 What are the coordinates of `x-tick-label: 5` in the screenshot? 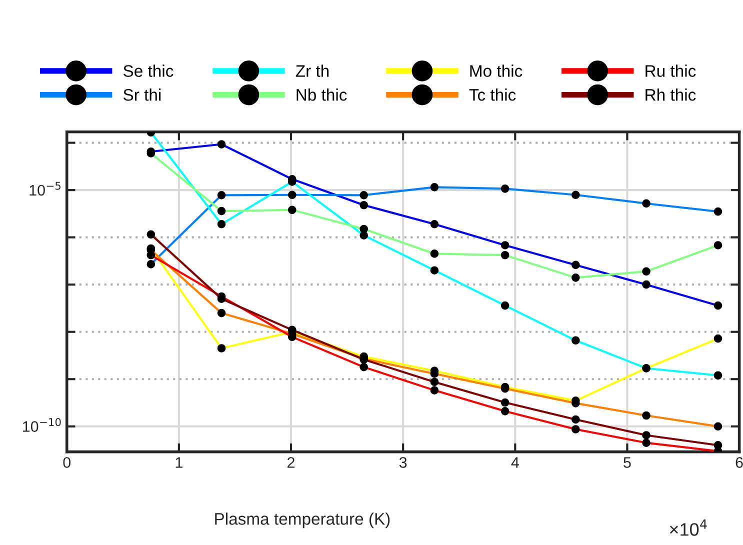 It's located at (627, 462).